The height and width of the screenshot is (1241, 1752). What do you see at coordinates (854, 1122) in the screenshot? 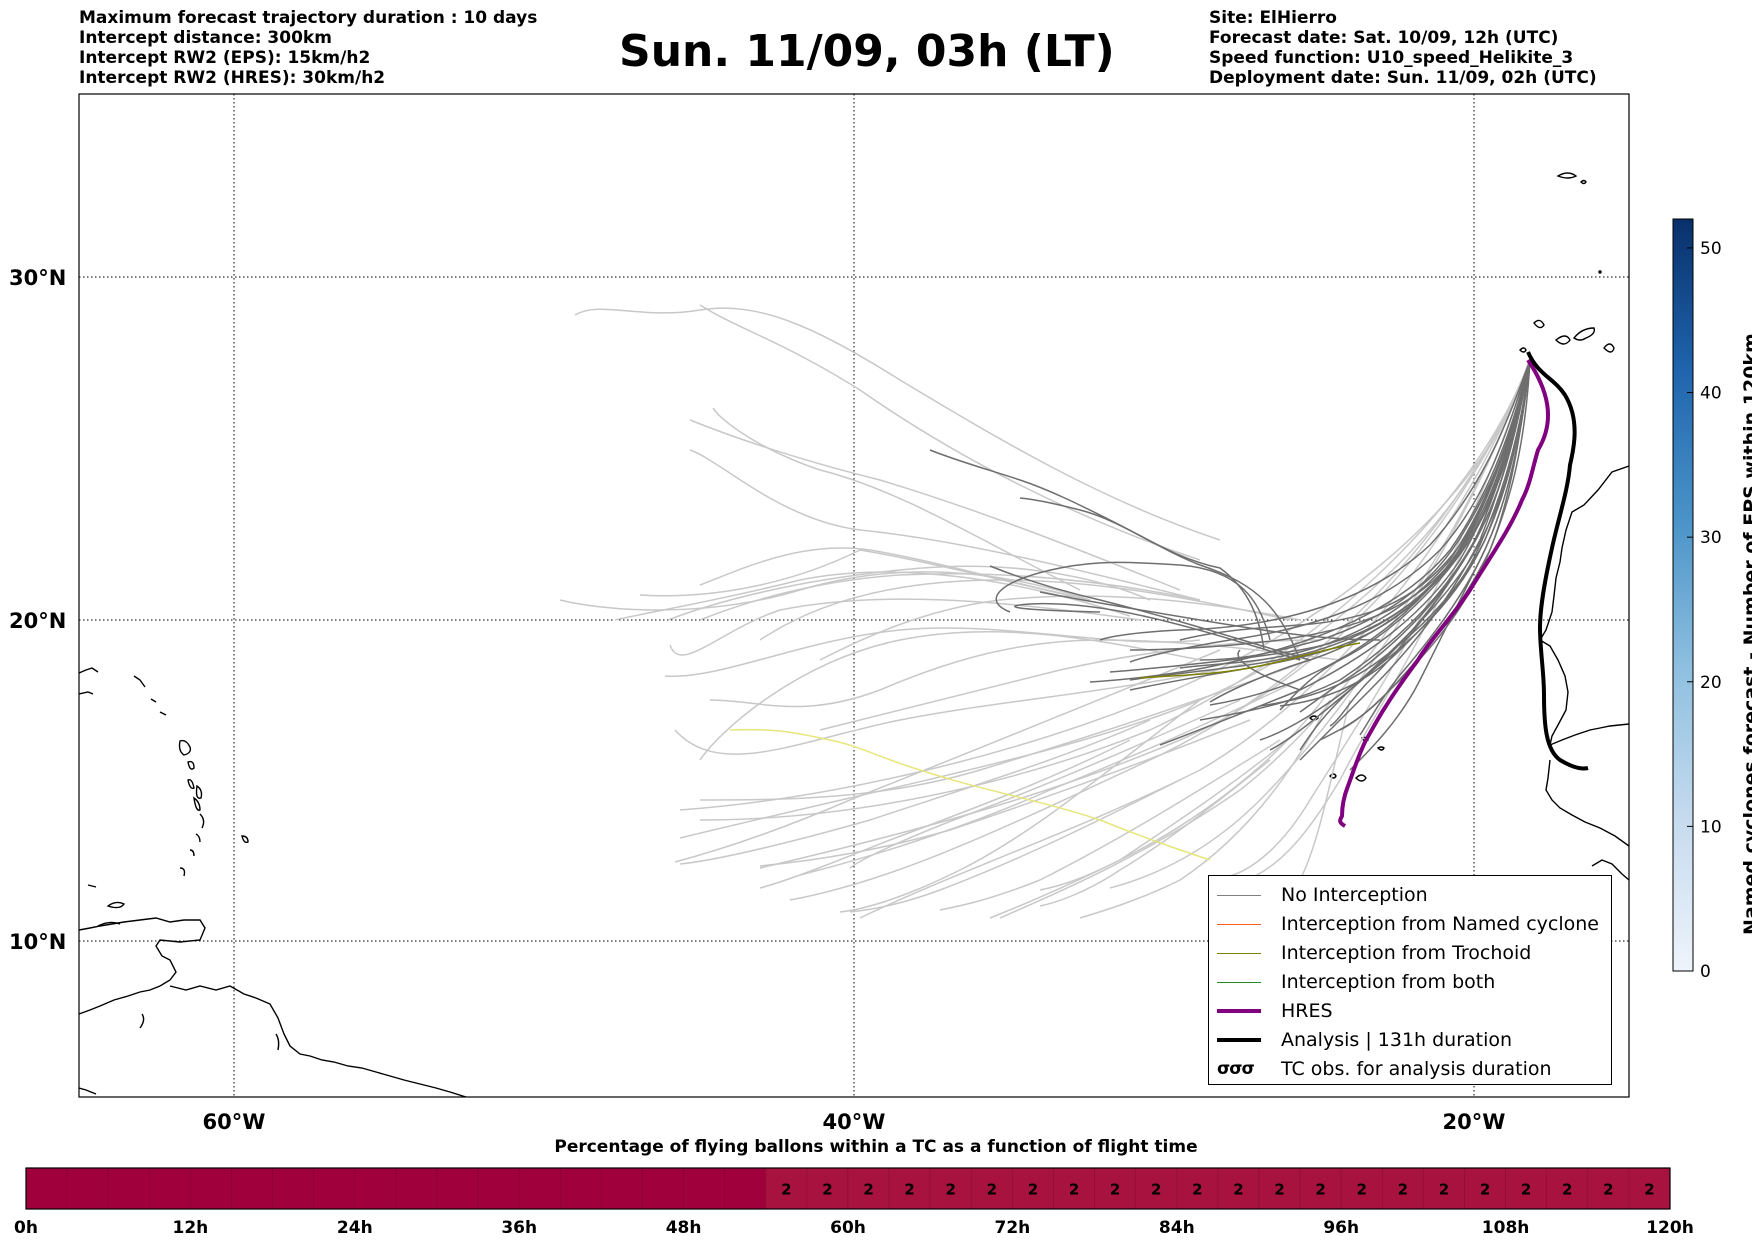
I see `lon-label: 40°W` at bounding box center [854, 1122].